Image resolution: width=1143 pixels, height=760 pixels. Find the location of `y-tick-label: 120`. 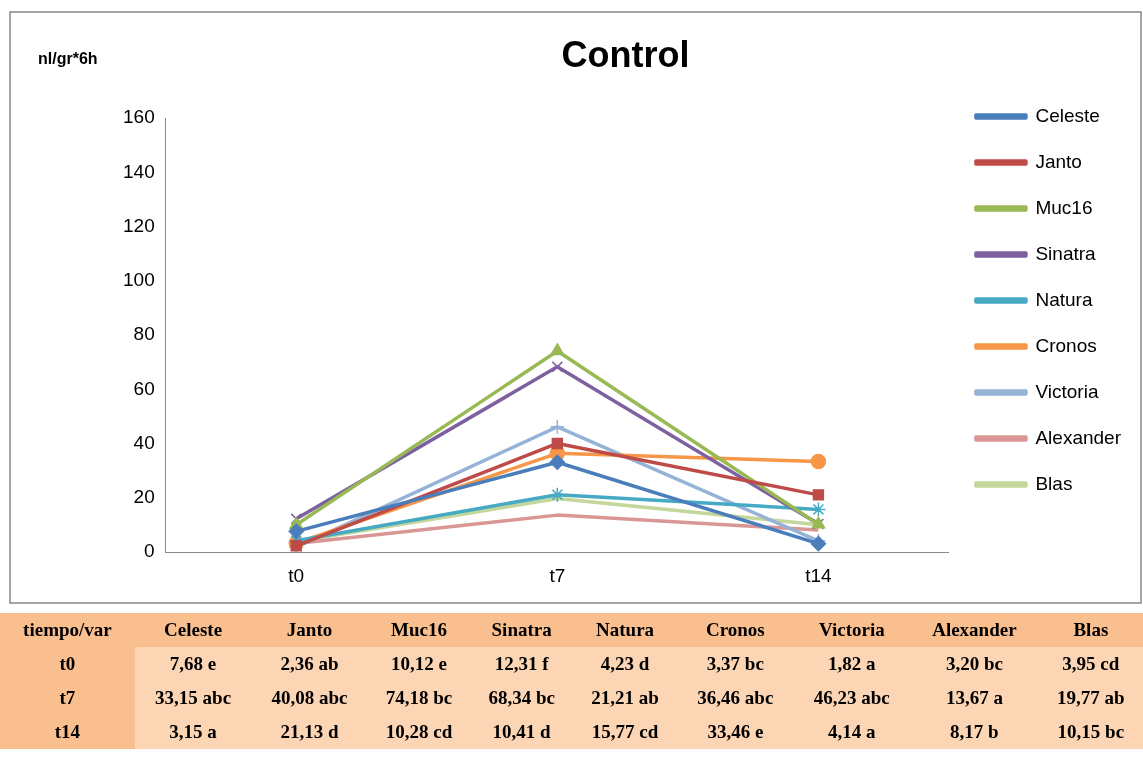

y-tick-label: 120 is located at coordinates (139, 225).